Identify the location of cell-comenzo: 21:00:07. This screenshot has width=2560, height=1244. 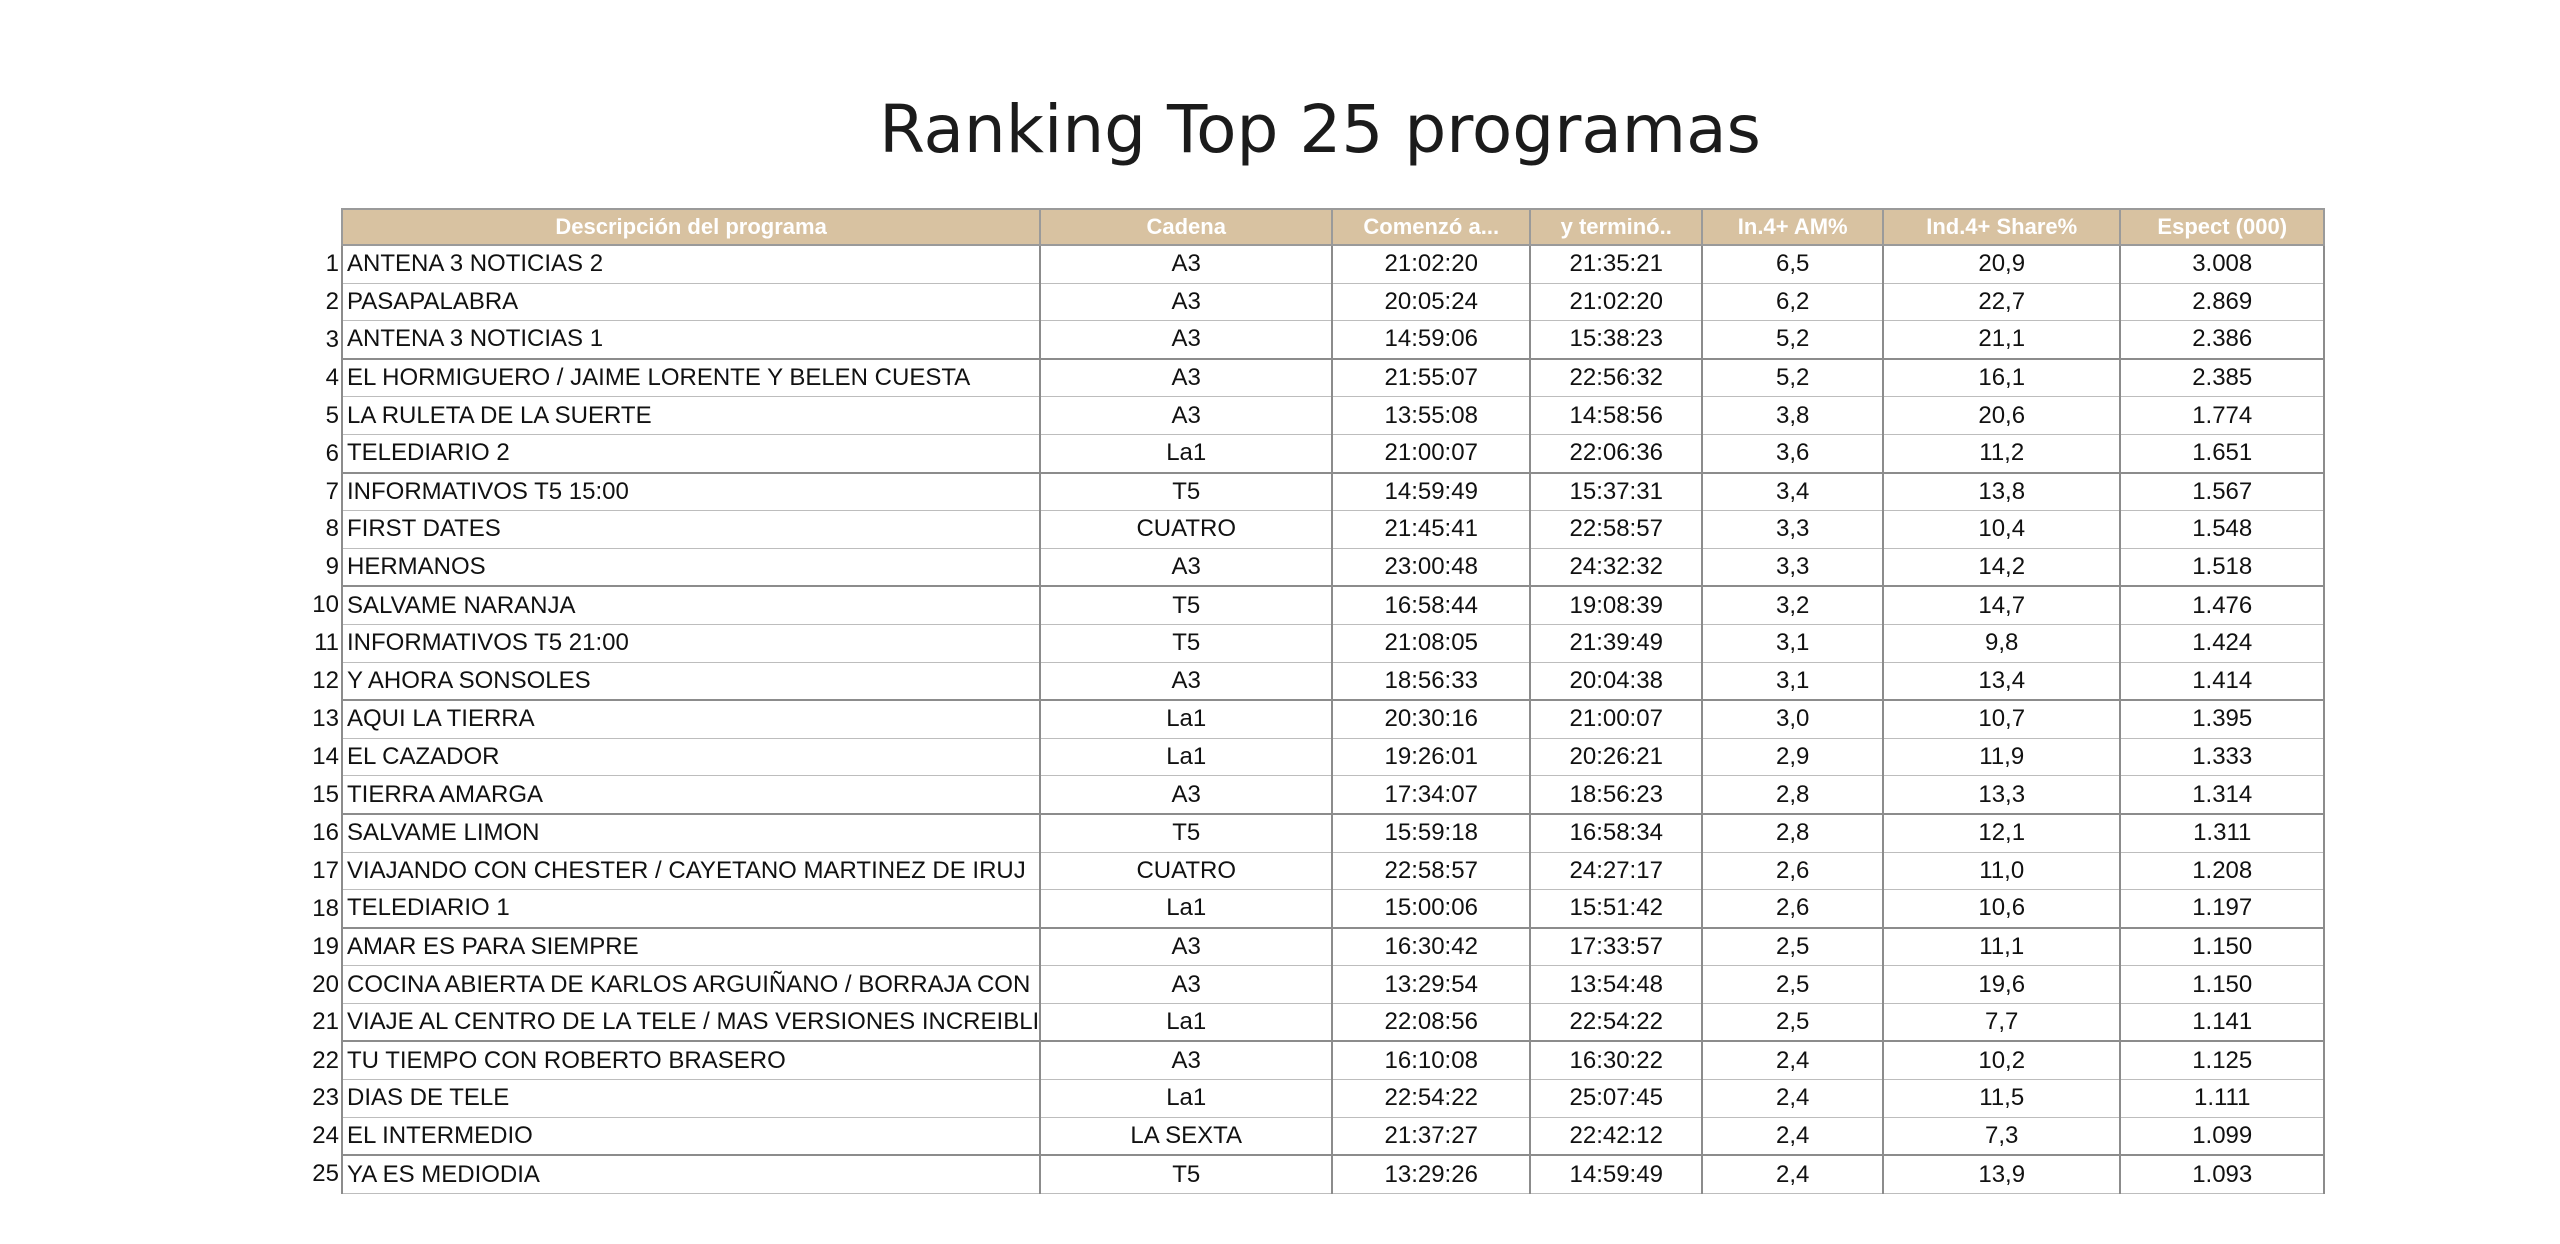
(1431, 454).